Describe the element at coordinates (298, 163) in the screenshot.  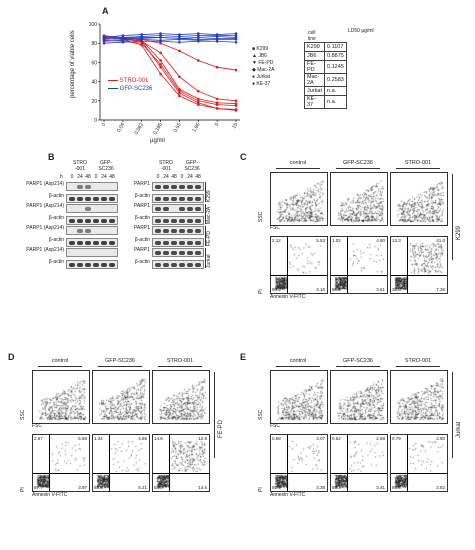
I see `group-label: control` at that location.